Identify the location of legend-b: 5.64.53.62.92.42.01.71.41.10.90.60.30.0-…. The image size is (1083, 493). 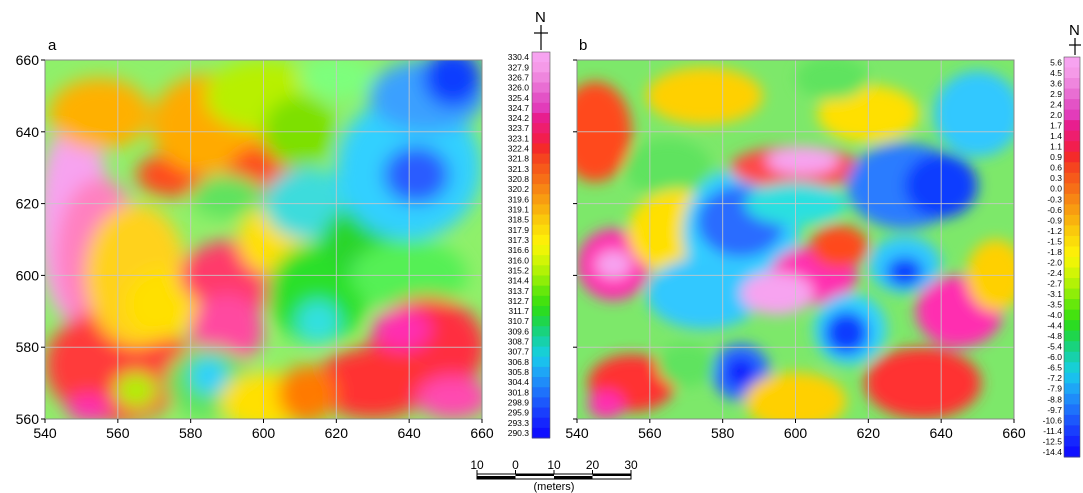
(1062, 257).